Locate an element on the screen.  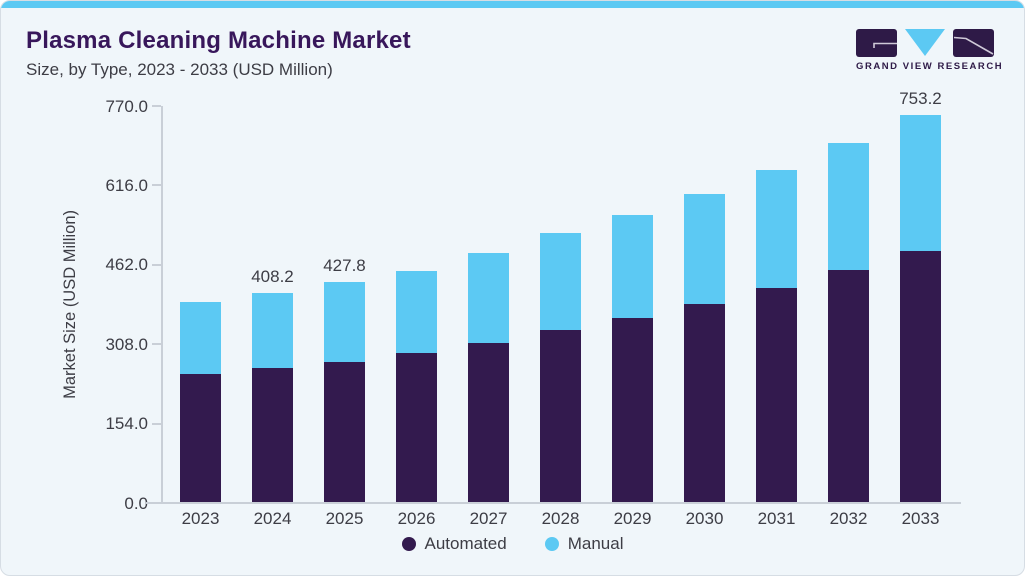
card-top-accent is located at coordinates (512, 4).